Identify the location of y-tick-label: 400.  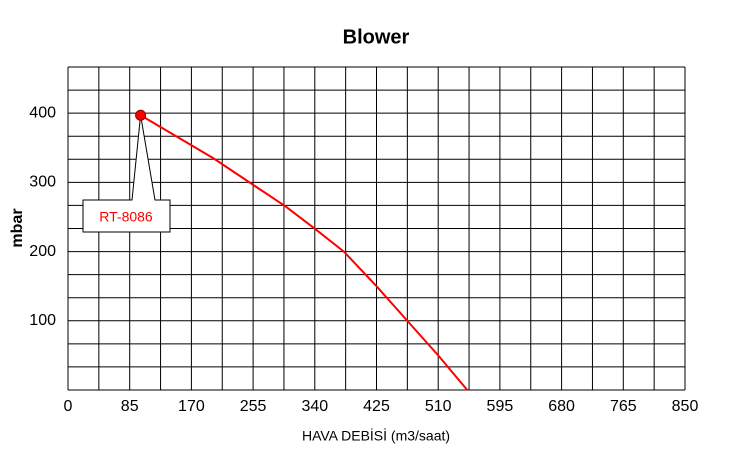
(42, 112).